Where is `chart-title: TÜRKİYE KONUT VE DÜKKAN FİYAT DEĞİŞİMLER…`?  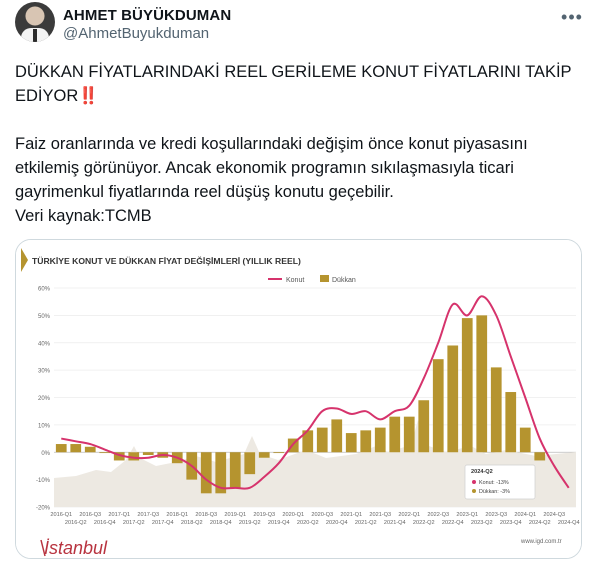 chart-title: TÜRKİYE KONUT VE DÜKKAN FİYAT DEĞİŞİMLER… is located at coordinates (166, 260).